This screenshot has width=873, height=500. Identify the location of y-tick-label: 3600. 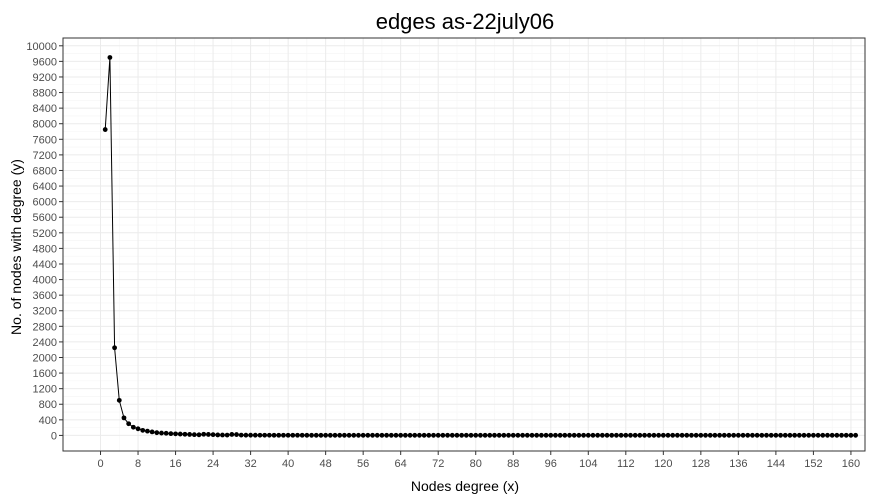
(45, 296).